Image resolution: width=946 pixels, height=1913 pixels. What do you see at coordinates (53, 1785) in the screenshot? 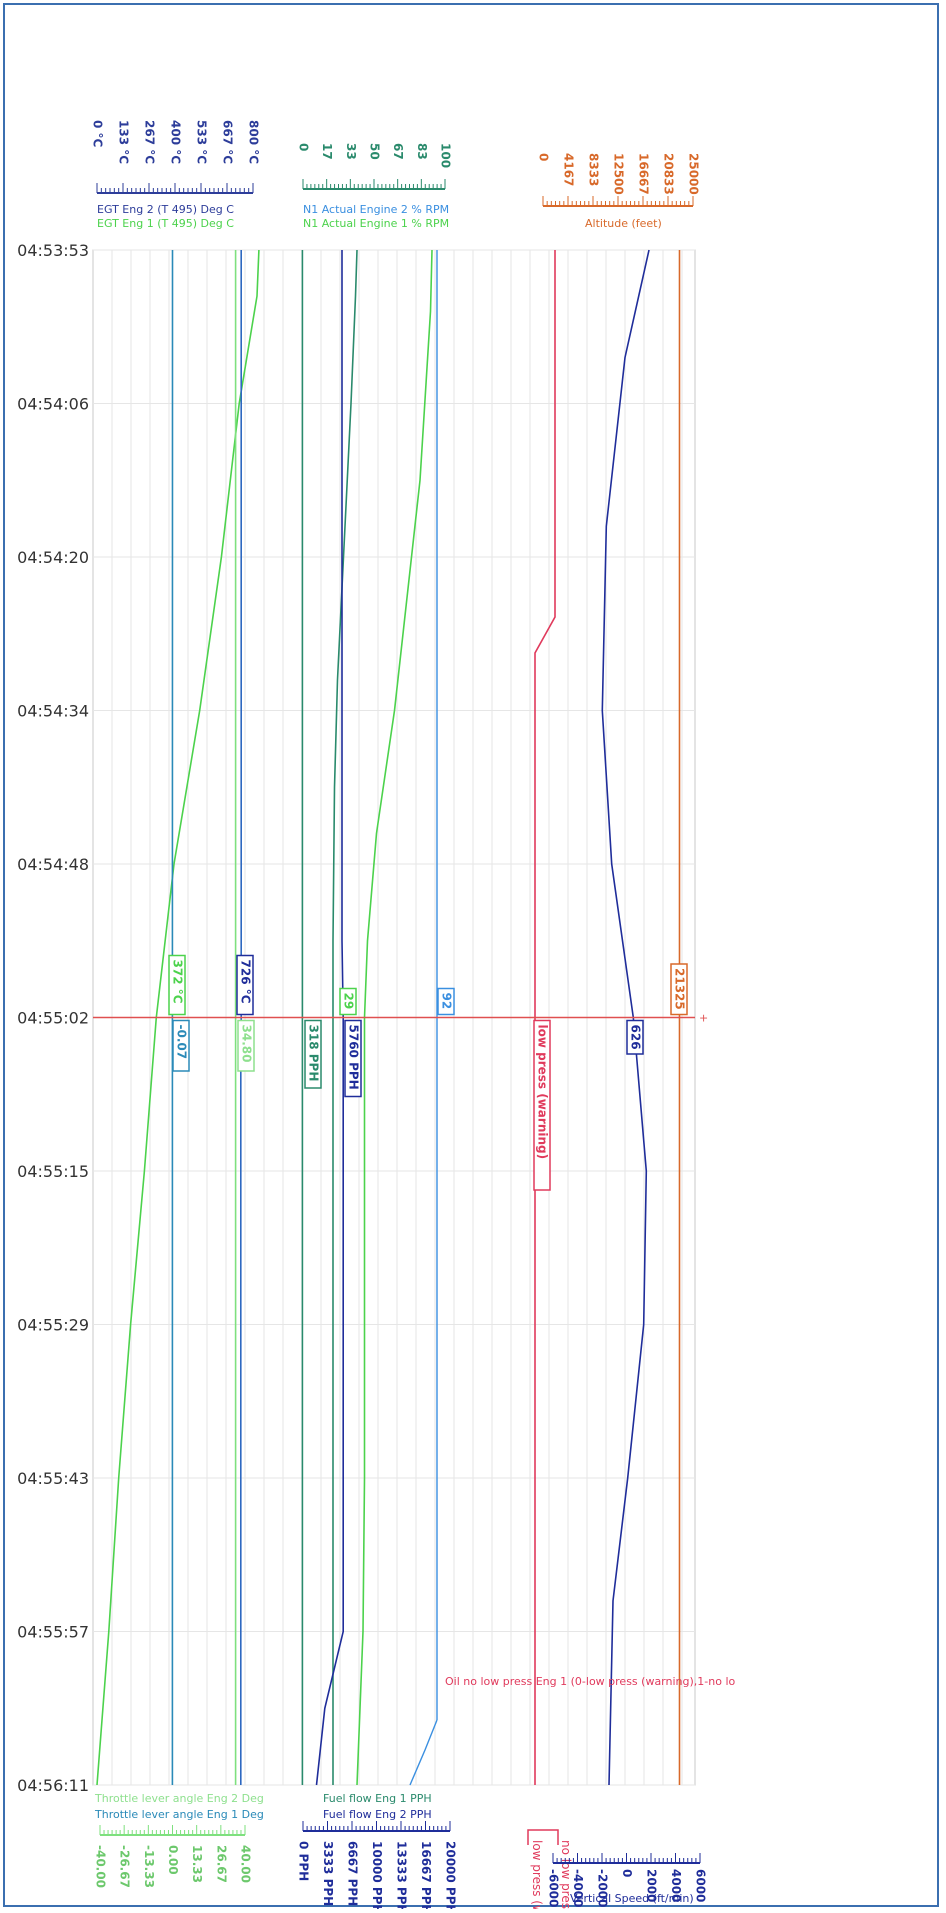
I see `time-tick-label: 04:56:11` at bounding box center [53, 1785].